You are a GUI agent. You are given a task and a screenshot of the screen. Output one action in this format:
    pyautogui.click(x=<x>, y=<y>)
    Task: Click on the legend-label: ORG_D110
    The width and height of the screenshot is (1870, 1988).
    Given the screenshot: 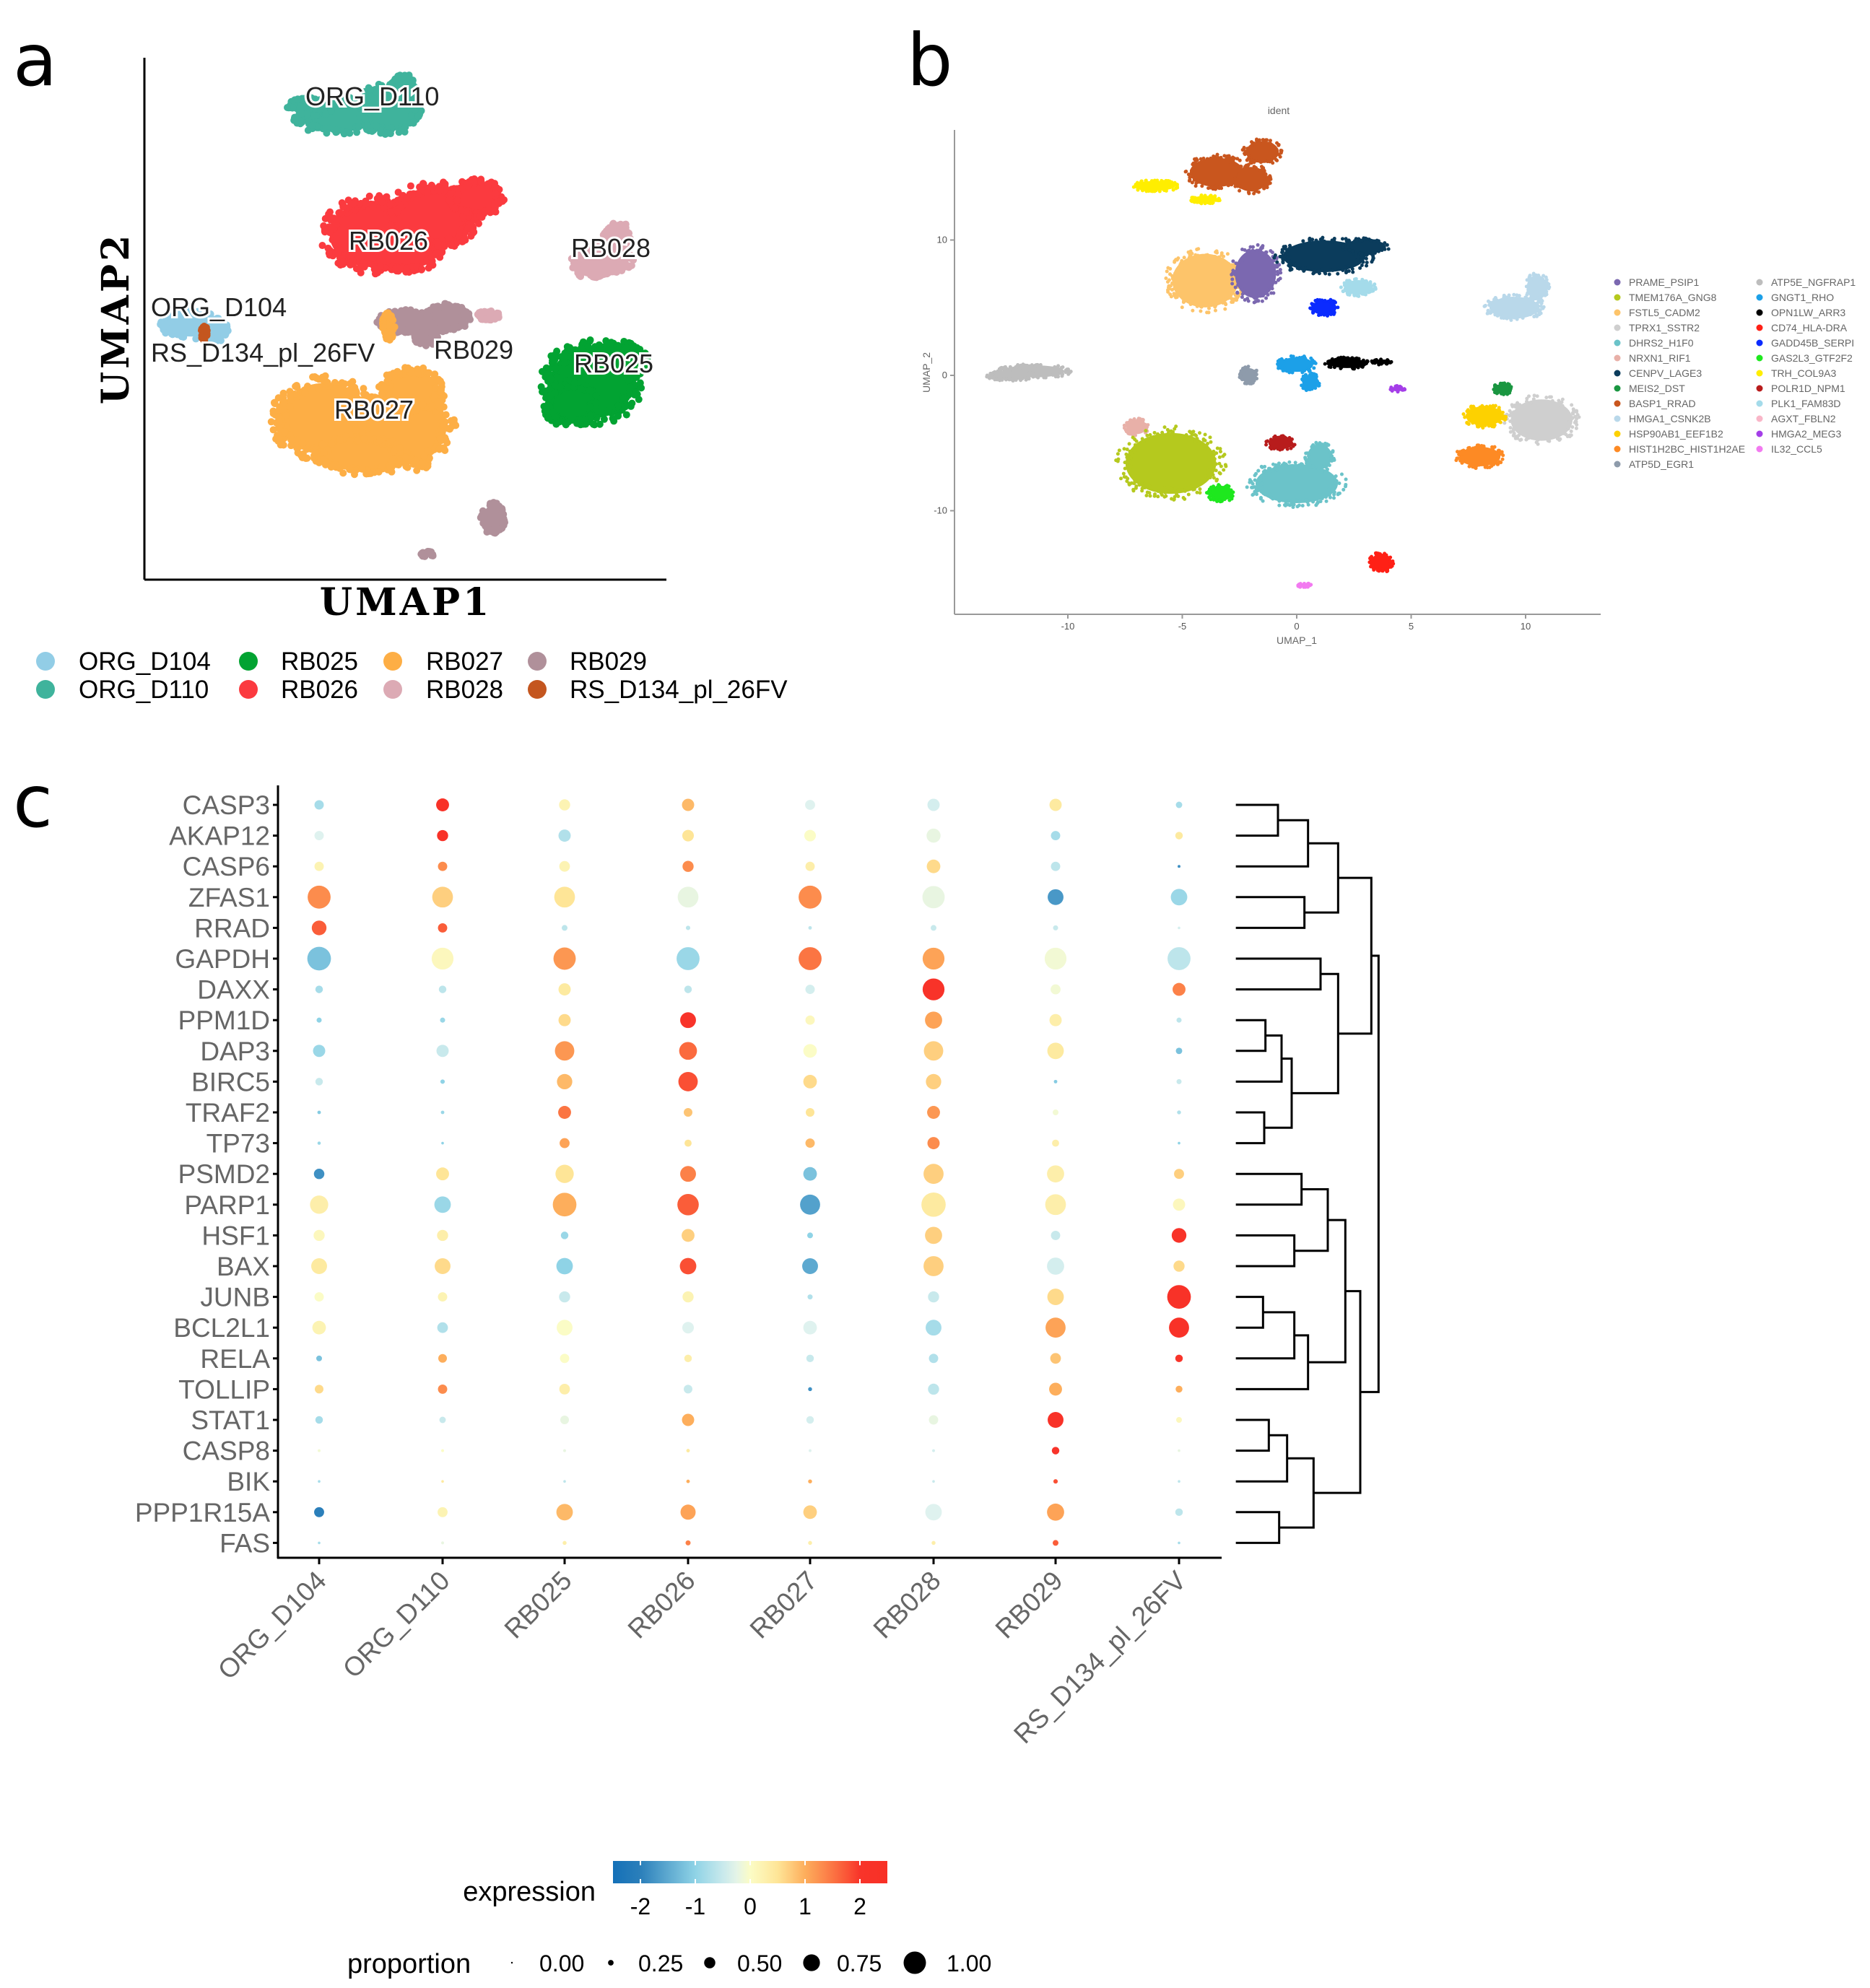 What is the action you would take?
    pyautogui.click(x=144, y=690)
    